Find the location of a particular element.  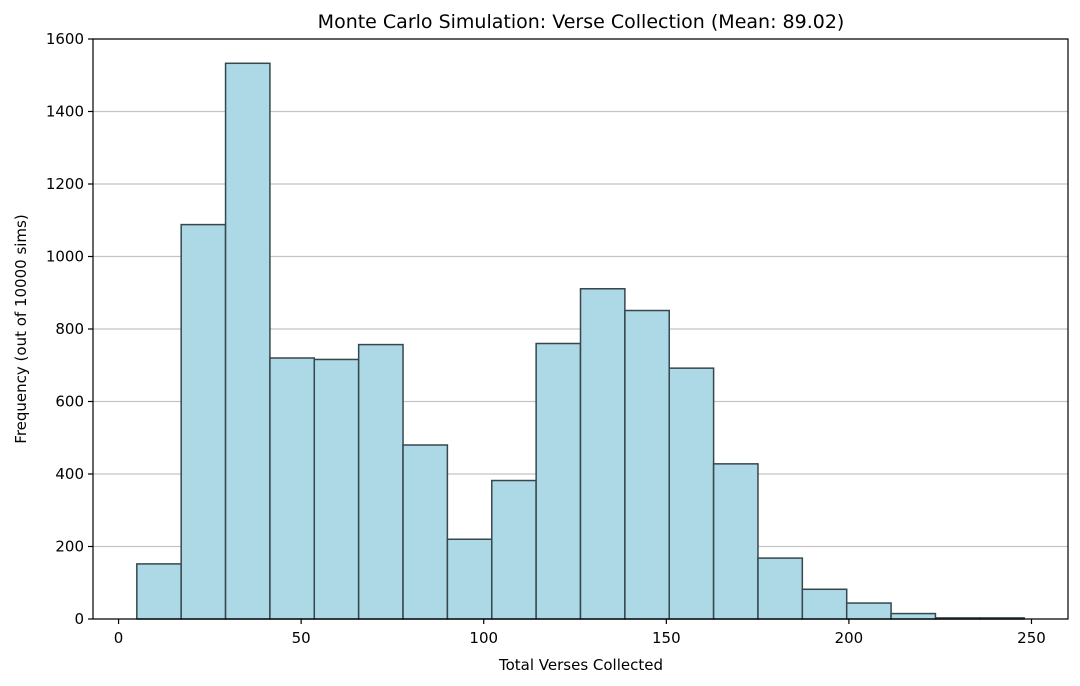

x-axis-label: Total Verses Collected is located at coordinates (580, 665).